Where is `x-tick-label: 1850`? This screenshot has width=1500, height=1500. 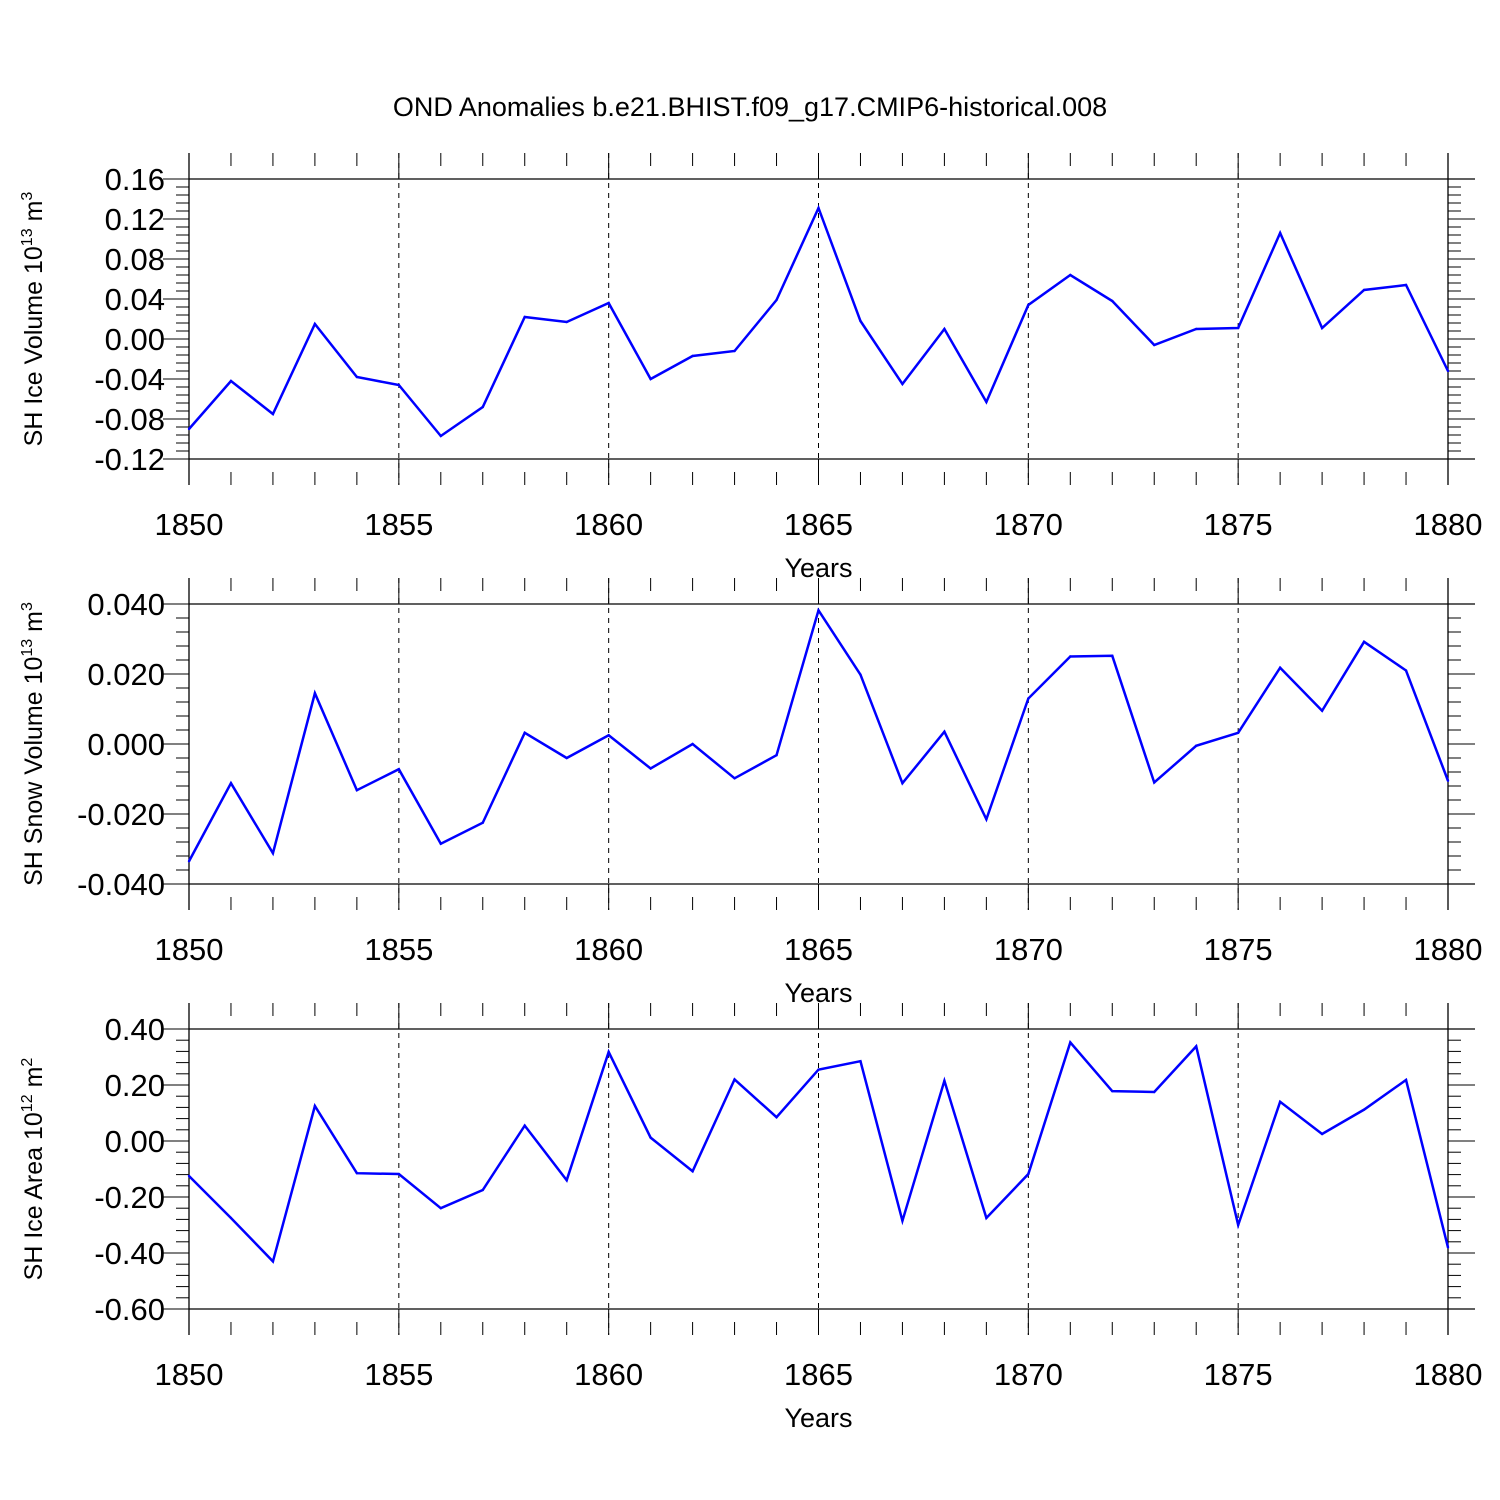
x-tick-label: 1850 is located at coordinates (189, 1374).